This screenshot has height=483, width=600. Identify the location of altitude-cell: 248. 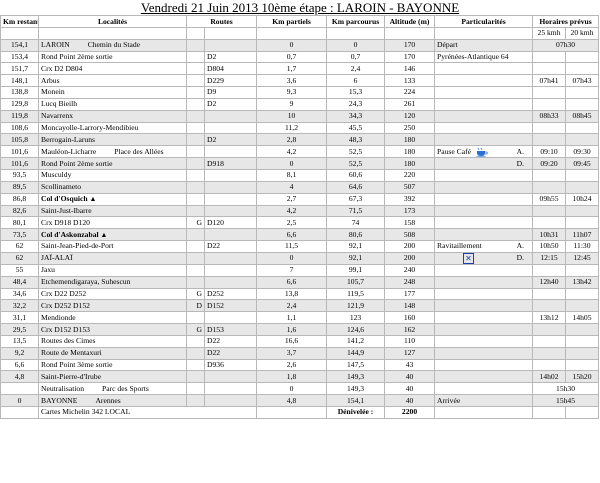
(410, 282).